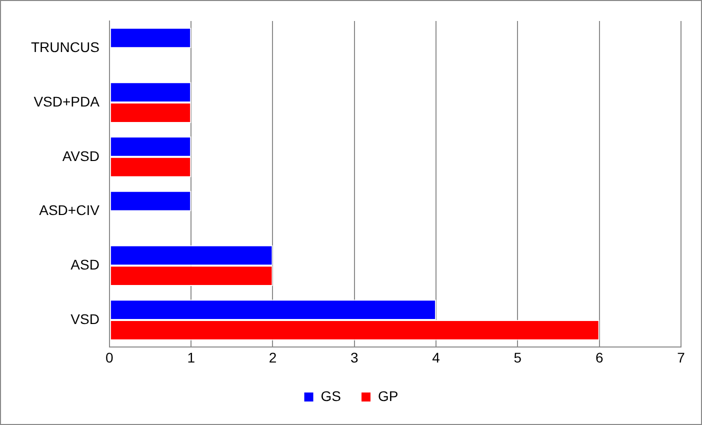 The width and height of the screenshot is (702, 425). What do you see at coordinates (110, 357) in the screenshot?
I see `x-tick-label: 0` at bounding box center [110, 357].